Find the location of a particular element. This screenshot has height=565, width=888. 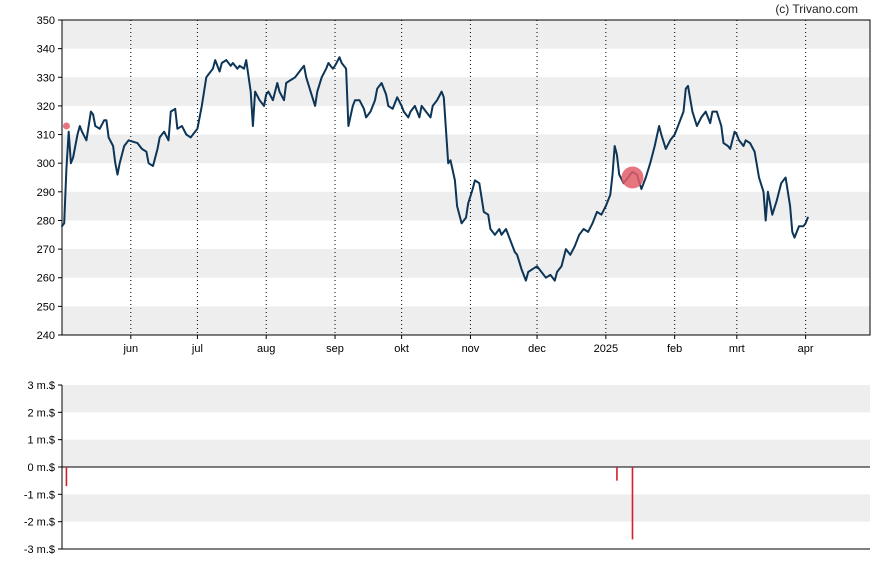

price-x-ticks: jun jul aug sep okt nov dec 2025 feb mrt apr is located at coordinates (468, 345).